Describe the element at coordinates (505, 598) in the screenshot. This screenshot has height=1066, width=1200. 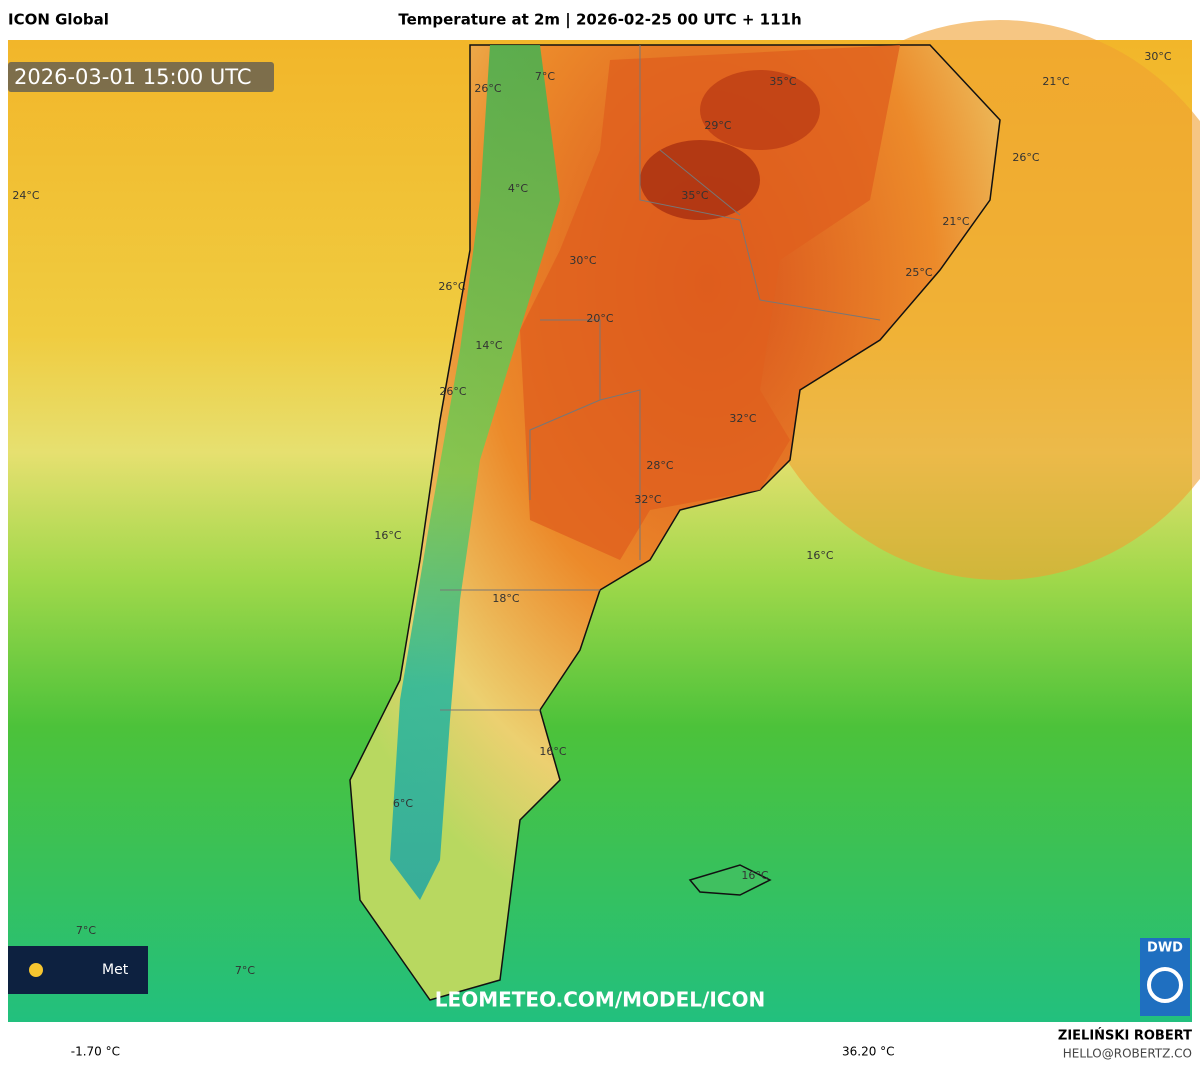
I see `temperature-label: 18°C` at that location.